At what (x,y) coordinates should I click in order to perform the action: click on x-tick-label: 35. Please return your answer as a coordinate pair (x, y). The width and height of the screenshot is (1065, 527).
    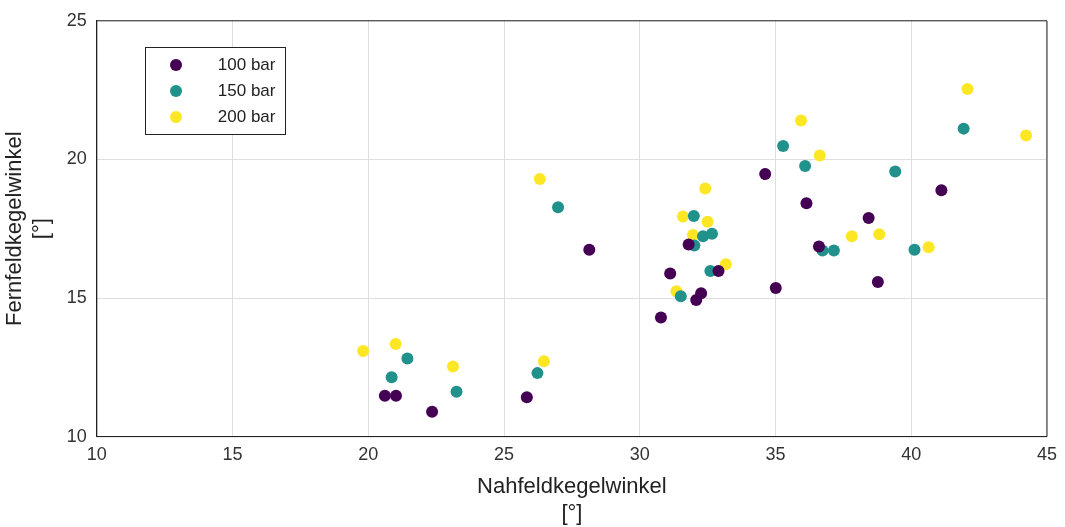
    Looking at the image, I should click on (775, 454).